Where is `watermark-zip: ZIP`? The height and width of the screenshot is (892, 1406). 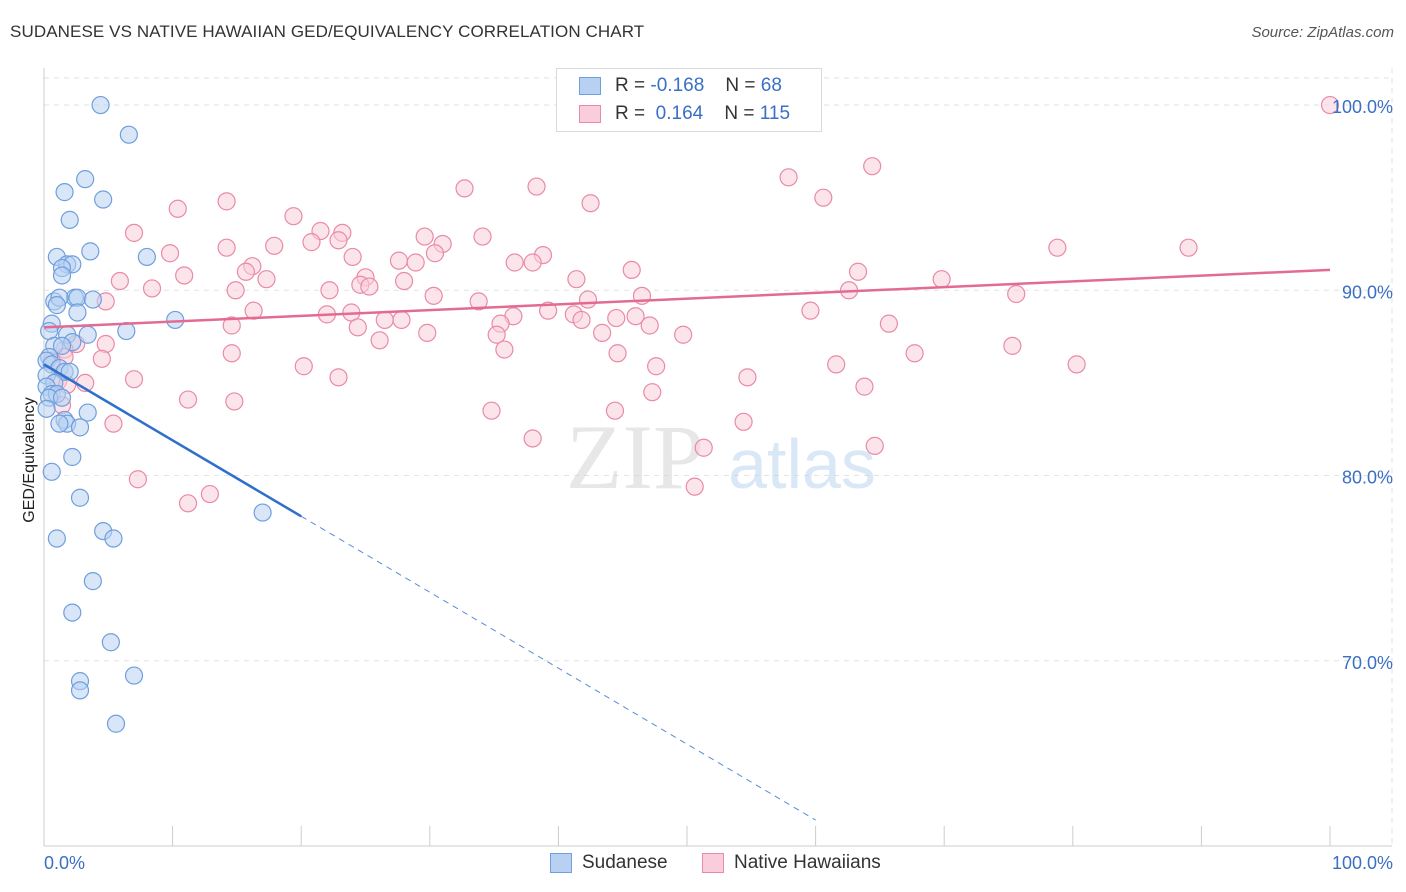 watermark-zip: ZIP is located at coordinates (635, 457).